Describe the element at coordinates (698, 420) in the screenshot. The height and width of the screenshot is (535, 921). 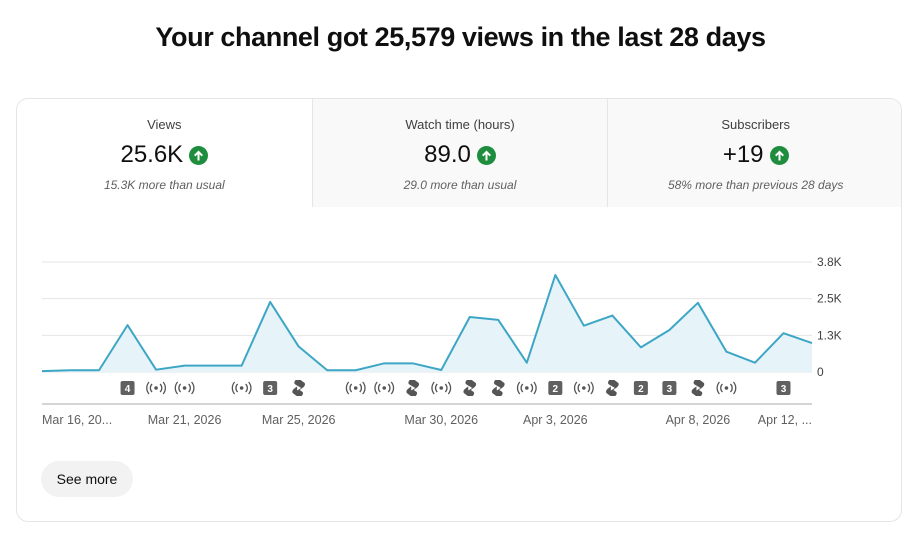
I see `x-tick-label: Apr 8, 2026` at that location.